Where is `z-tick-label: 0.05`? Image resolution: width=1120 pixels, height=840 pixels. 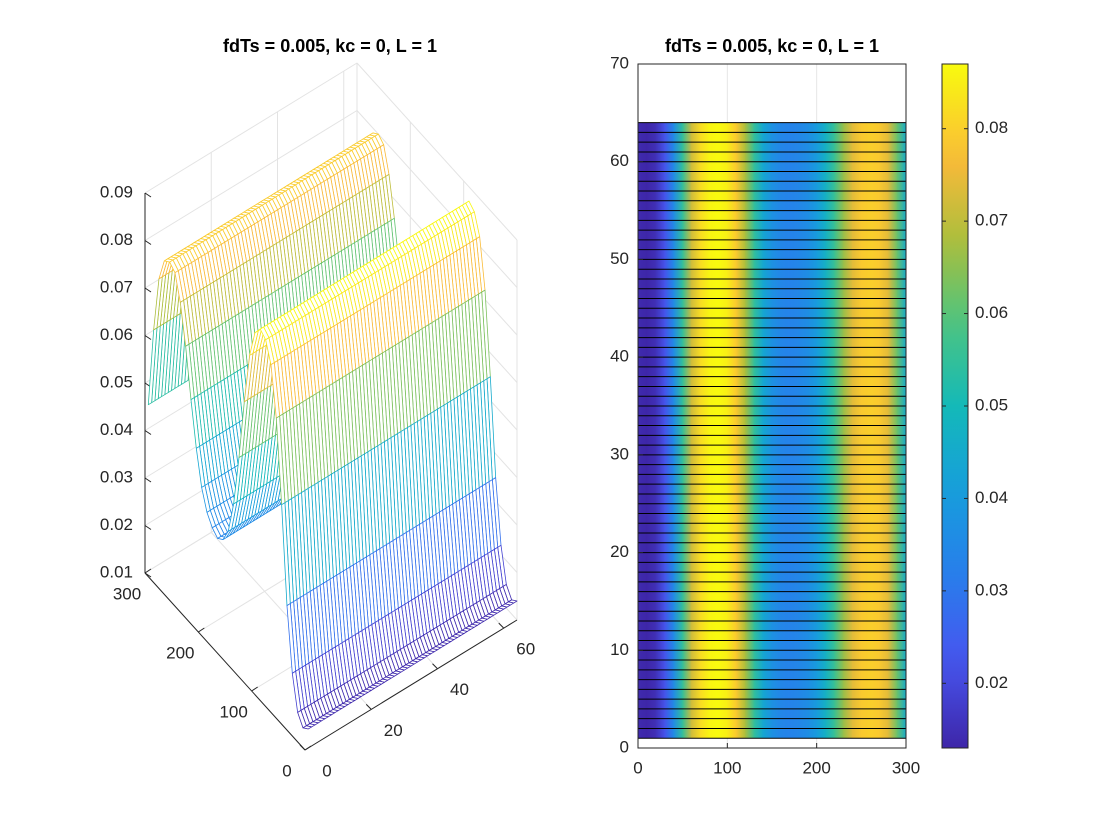 z-tick-label: 0.05 is located at coordinates (116, 381).